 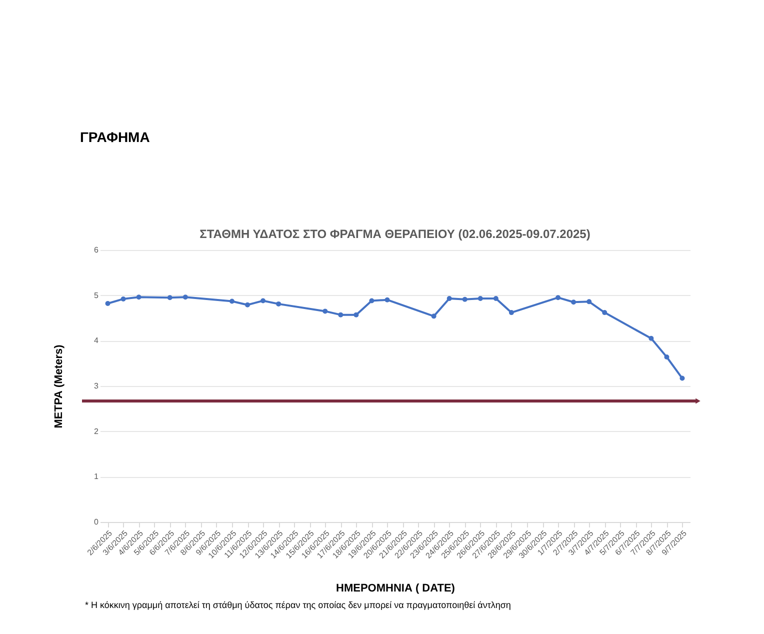 I want to click on y-tick-label: 4, so click(x=97, y=341).